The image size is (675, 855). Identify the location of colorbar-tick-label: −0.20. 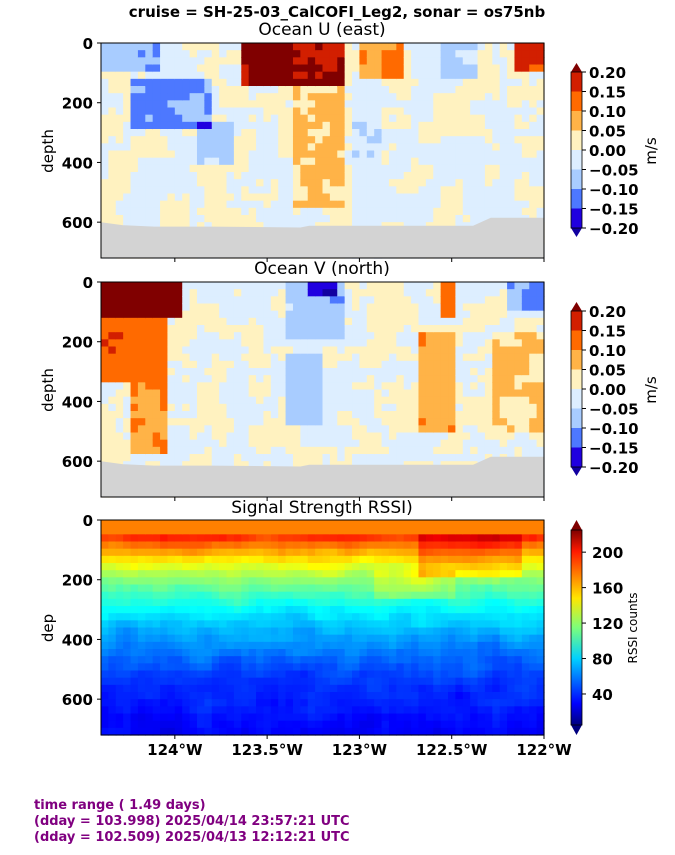
(614, 468).